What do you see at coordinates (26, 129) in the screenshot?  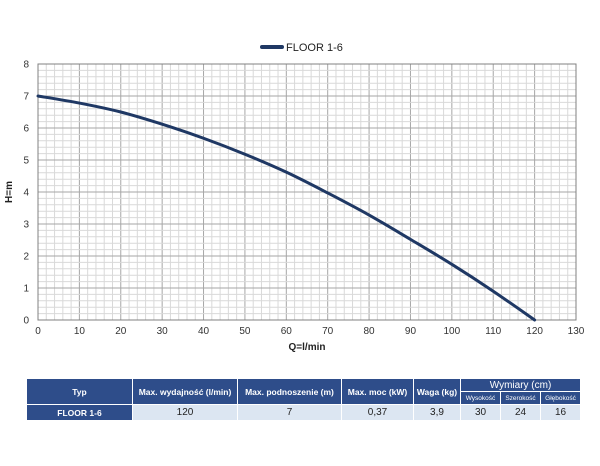 I see `y-tick-label: 6` at bounding box center [26, 129].